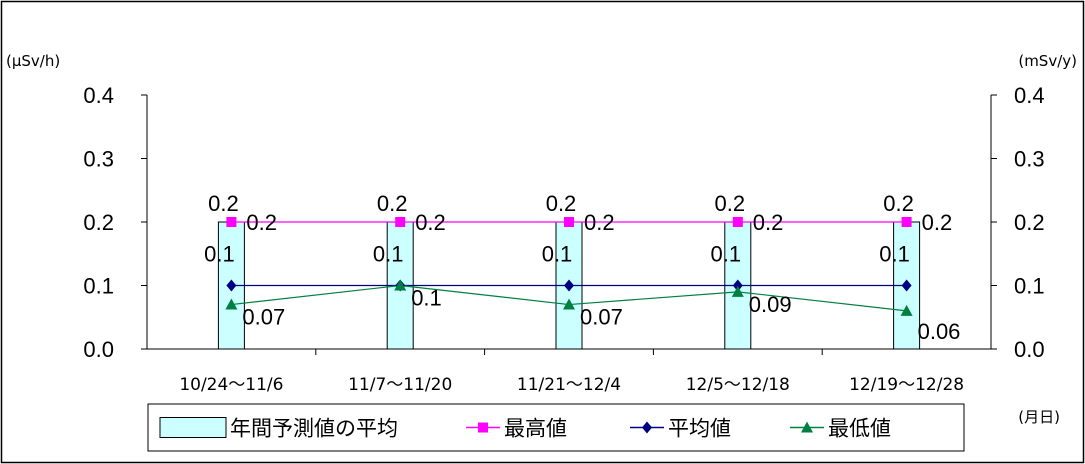  Describe the element at coordinates (400, 385) in the screenshot. I see `x-tick-label: 11/7〜11/20` at that location.